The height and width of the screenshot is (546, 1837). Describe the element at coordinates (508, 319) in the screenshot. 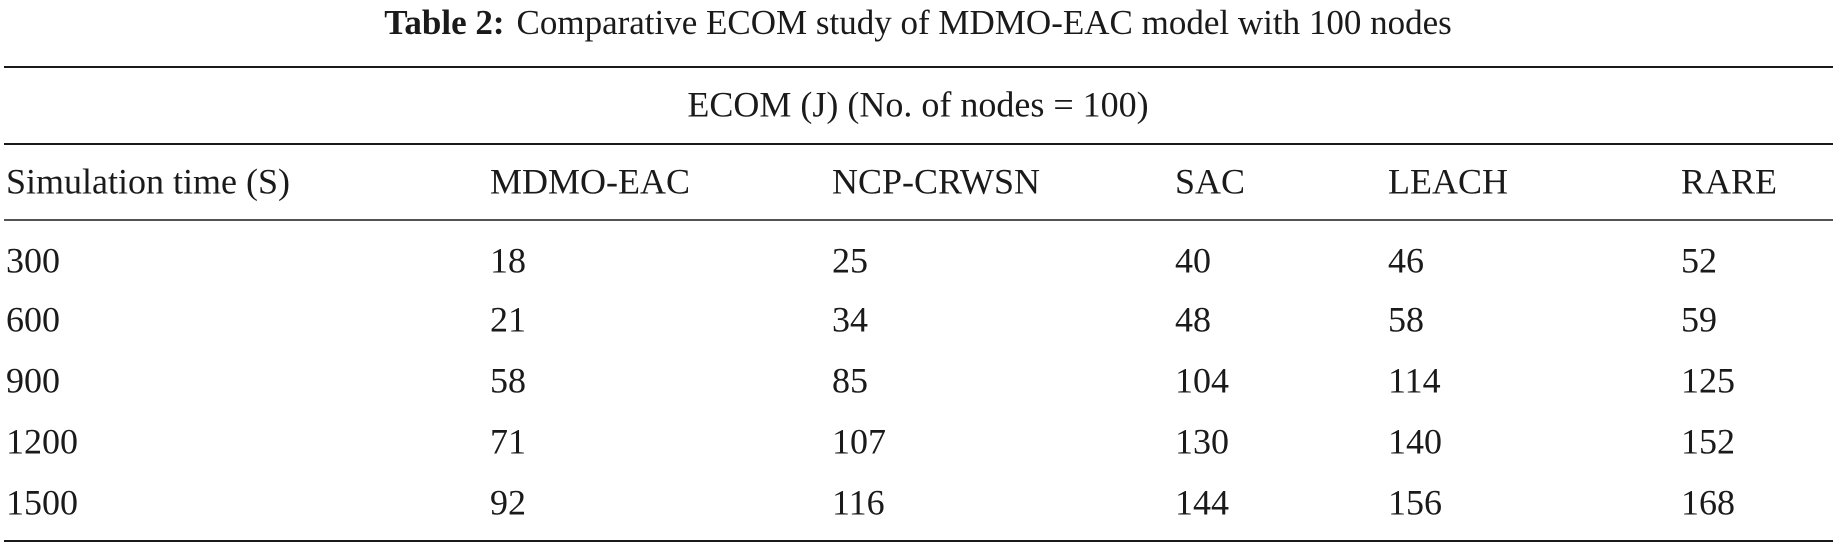

I see `table-cell: 21` at that location.